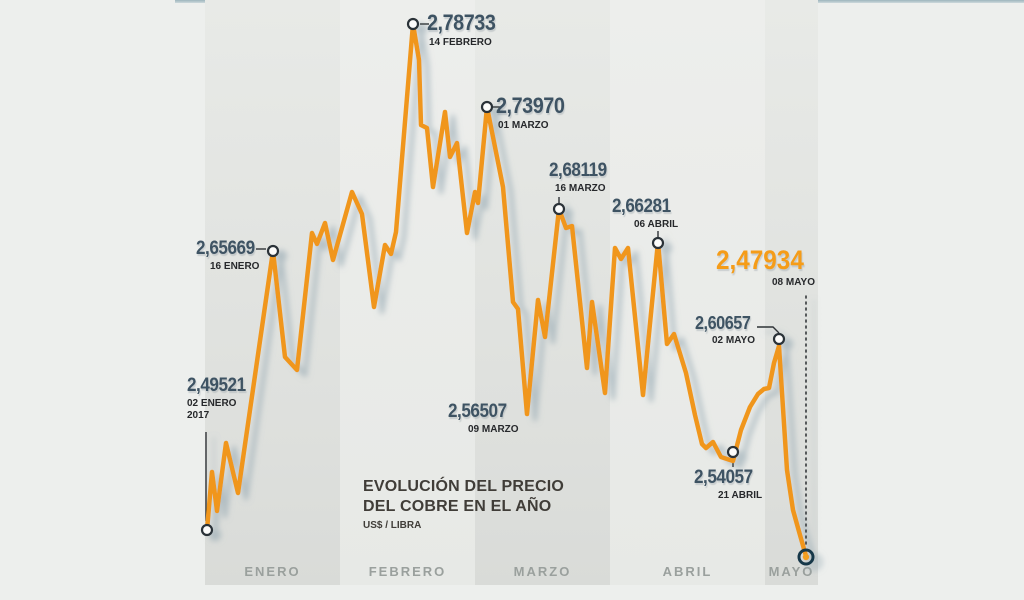  Describe the element at coordinates (768, 330) in the screenshot. I see `leader-02-mayo` at that location.